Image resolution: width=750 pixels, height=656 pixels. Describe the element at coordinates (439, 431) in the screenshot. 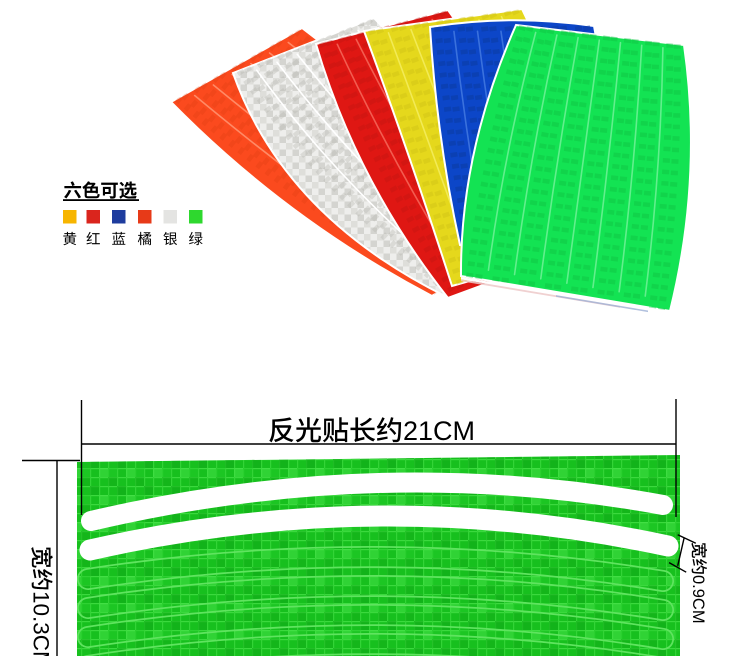

I see `svg-text: 21CM` at that location.